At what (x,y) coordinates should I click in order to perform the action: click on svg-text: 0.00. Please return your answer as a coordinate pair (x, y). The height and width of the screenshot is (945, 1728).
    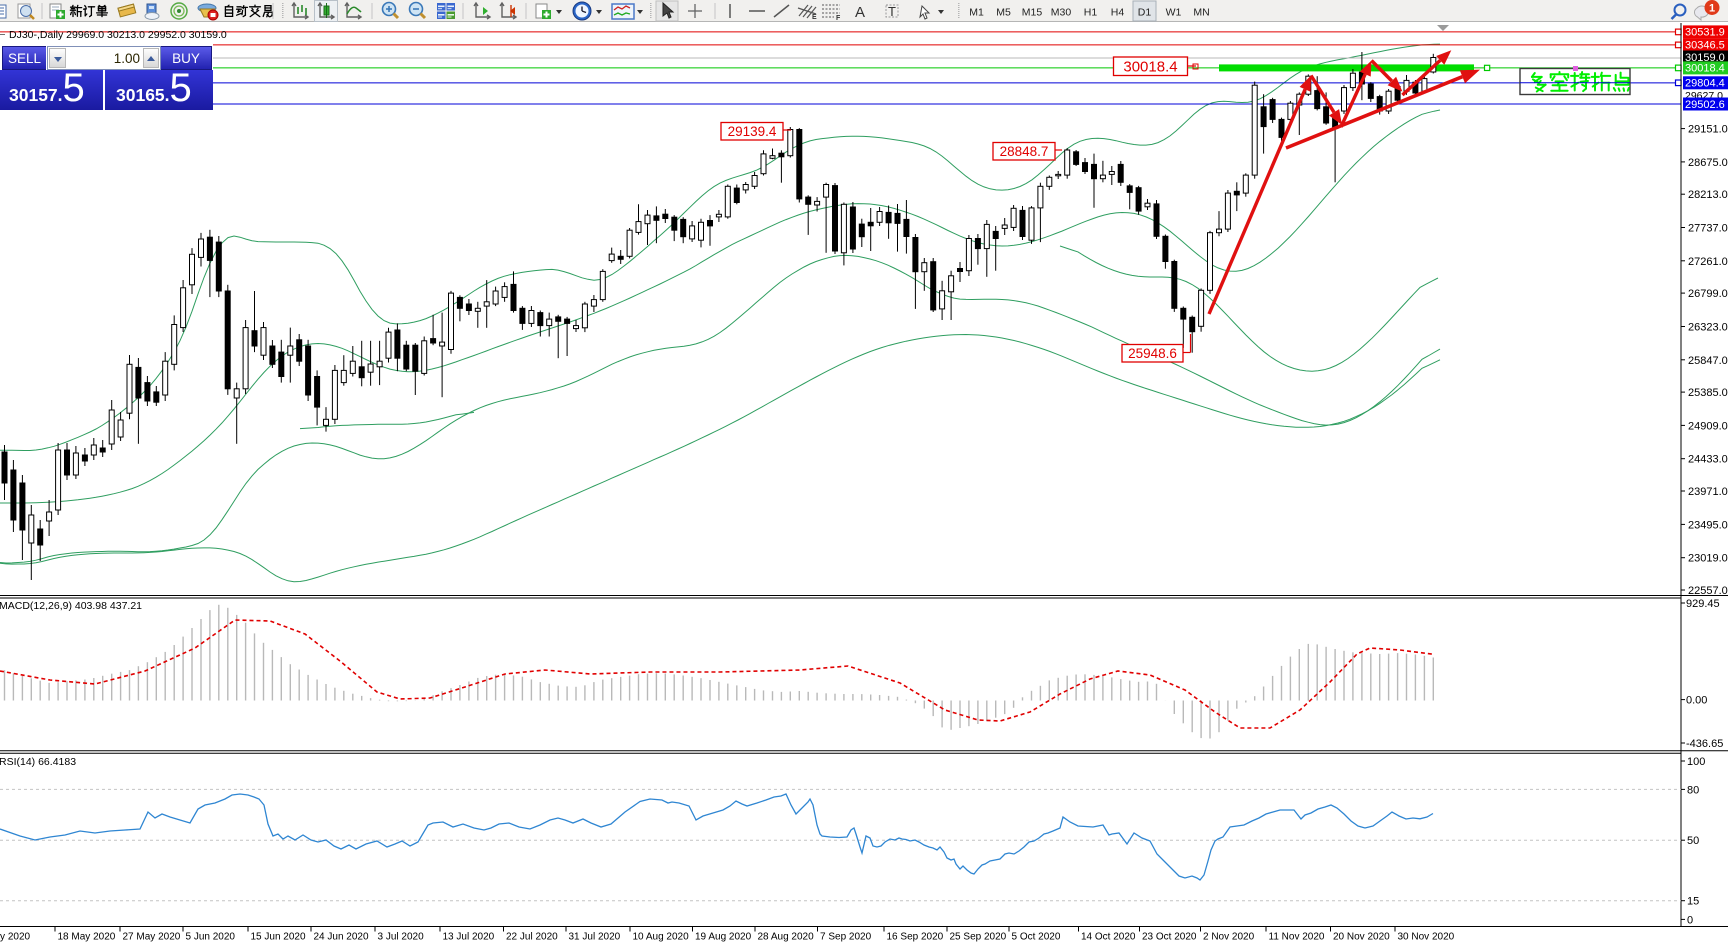
    Looking at the image, I should click on (1696, 701).